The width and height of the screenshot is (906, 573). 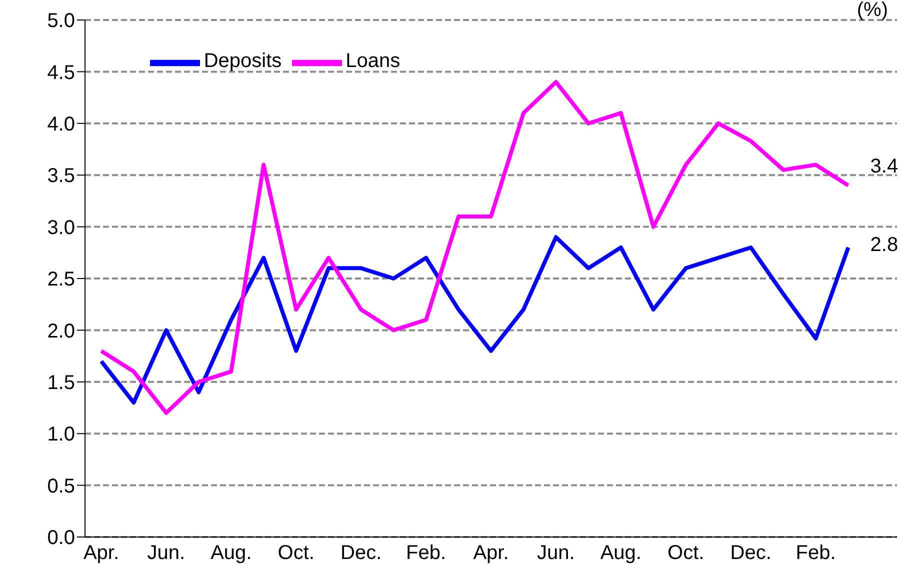 I want to click on y-tick-label: 1.0, so click(x=61, y=435).